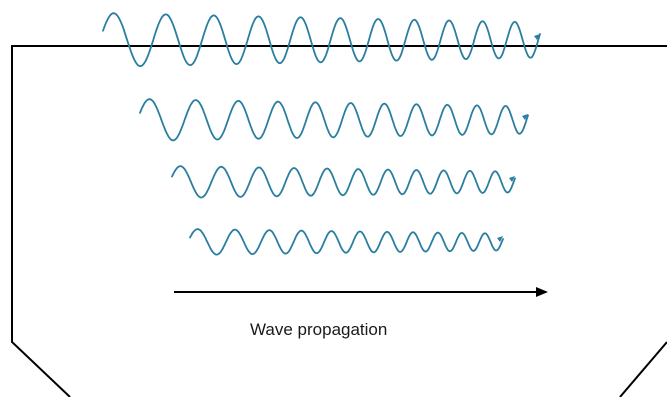  What do you see at coordinates (500, 239) in the screenshot?
I see `wave-4-arrowhead` at bounding box center [500, 239].